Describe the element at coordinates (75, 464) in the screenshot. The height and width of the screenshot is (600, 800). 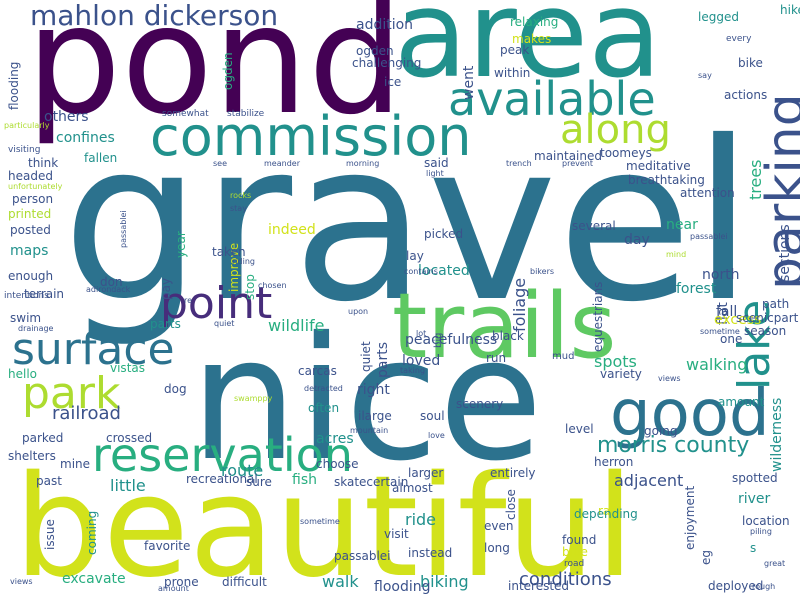
I see `word-dog: mine` at that location.